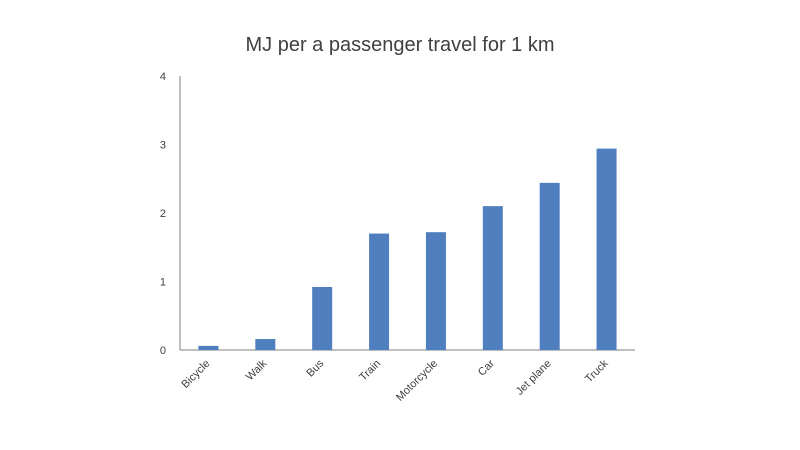  I want to click on x-tick-label: Train, so click(370, 371).